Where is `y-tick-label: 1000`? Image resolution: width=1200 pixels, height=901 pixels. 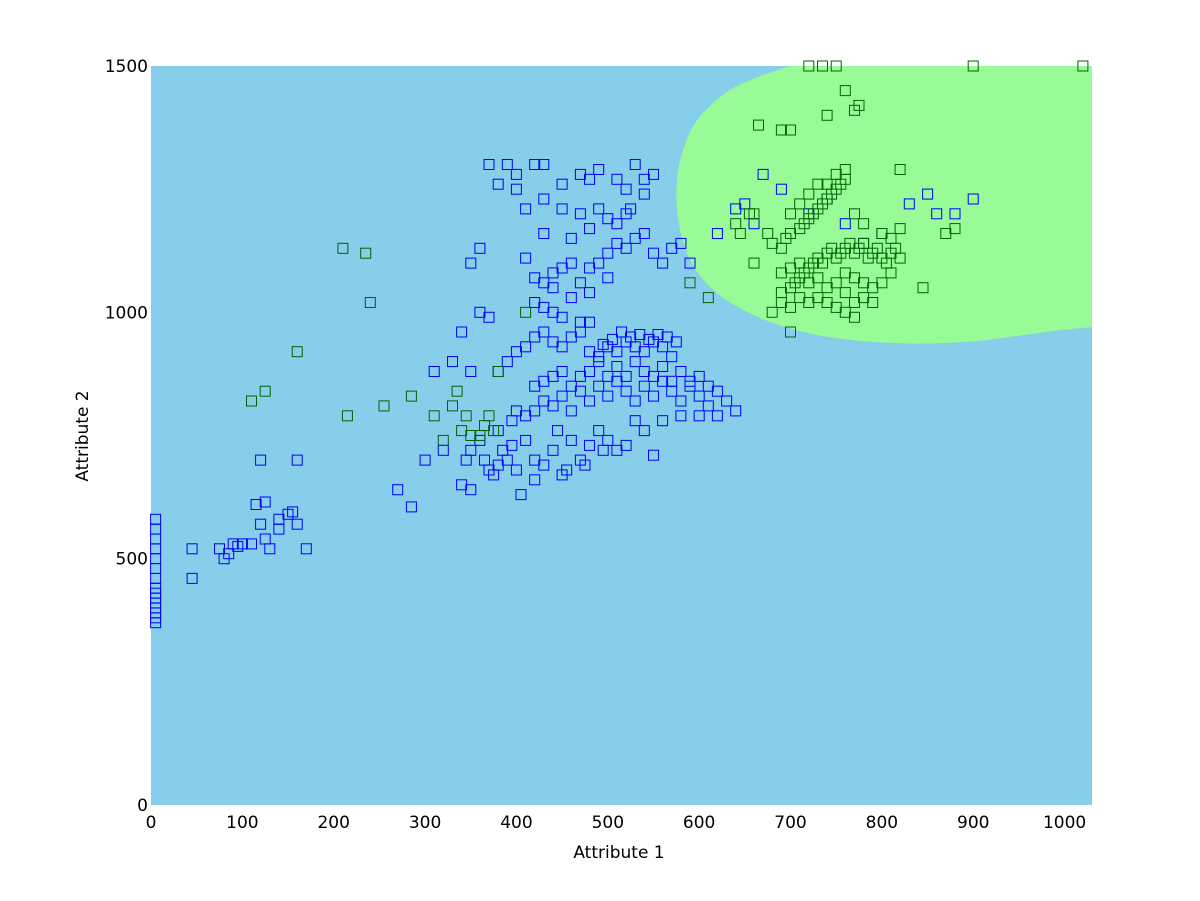 y-tick-label: 1000 is located at coordinates (126, 313).